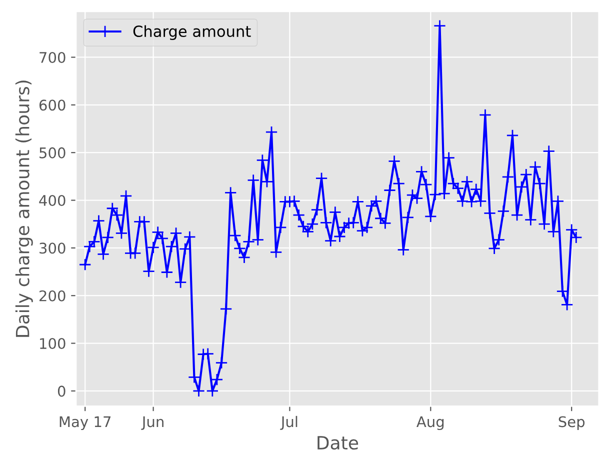 The image size is (608, 459). What do you see at coordinates (289, 423) in the screenshot?
I see `x-tick-label: Jul` at bounding box center [289, 423].